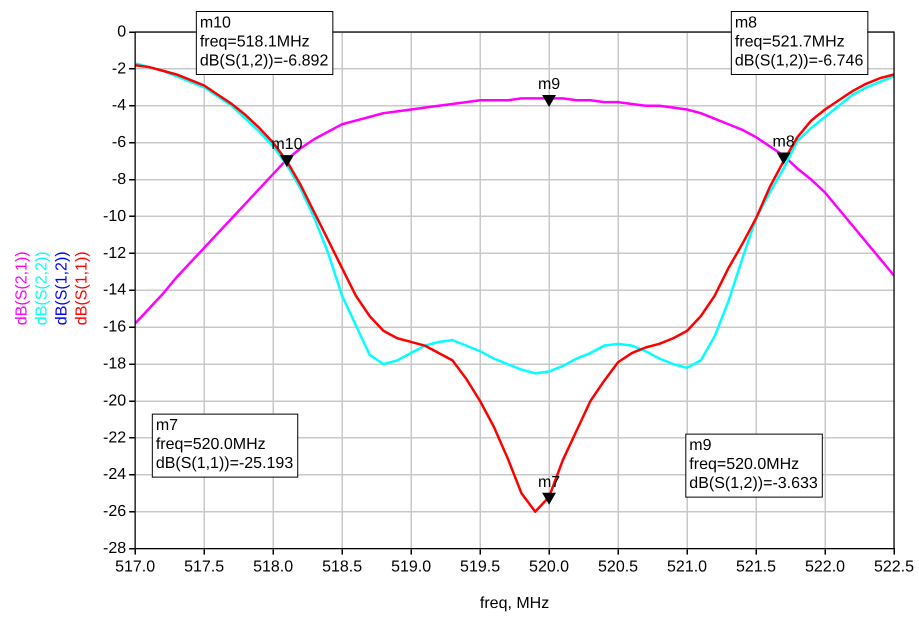 The width and height of the screenshot is (919, 625). What do you see at coordinates (61, 288) in the screenshot?
I see `legend-label: dB(S(1,2))` at bounding box center [61, 288].